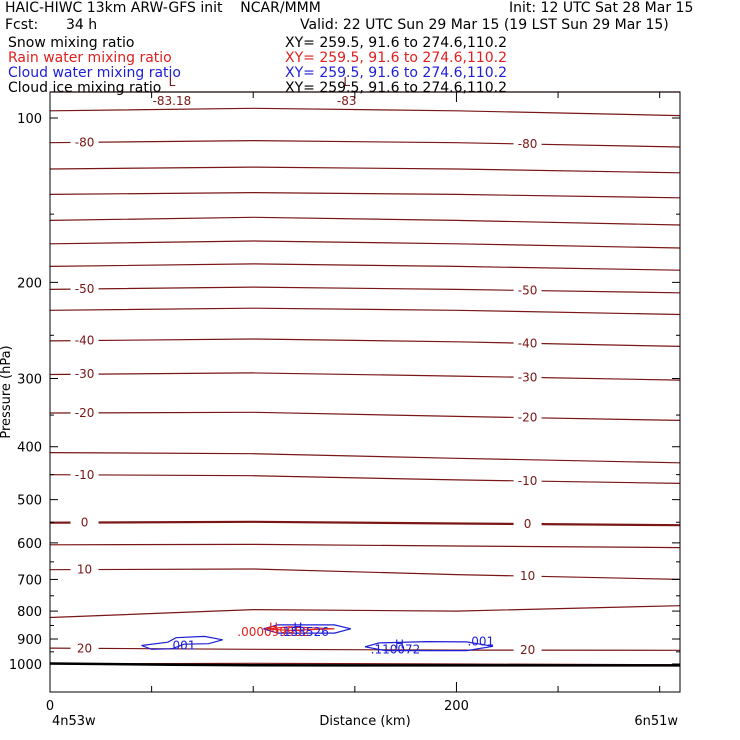 The image size is (740, 740). What do you see at coordinates (396, 43) in the screenshot?
I see `field-xy-snow: XY= 259.5, 91.6 to 274.6,110.2` at bounding box center [396, 43].